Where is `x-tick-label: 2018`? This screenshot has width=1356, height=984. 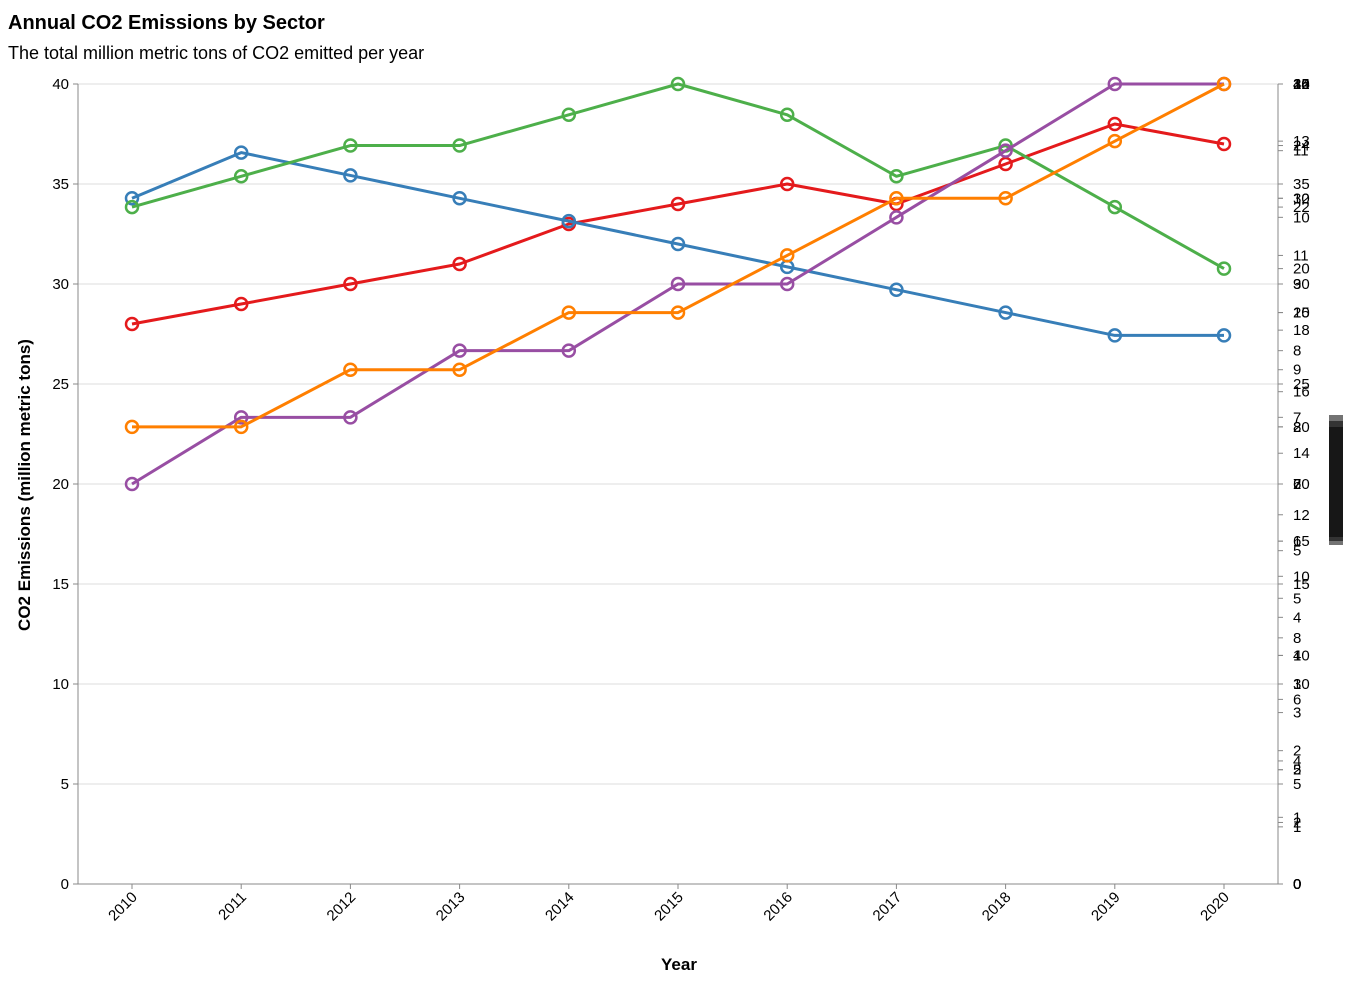
x-tick-label: 2018 is located at coordinates (997, 907).